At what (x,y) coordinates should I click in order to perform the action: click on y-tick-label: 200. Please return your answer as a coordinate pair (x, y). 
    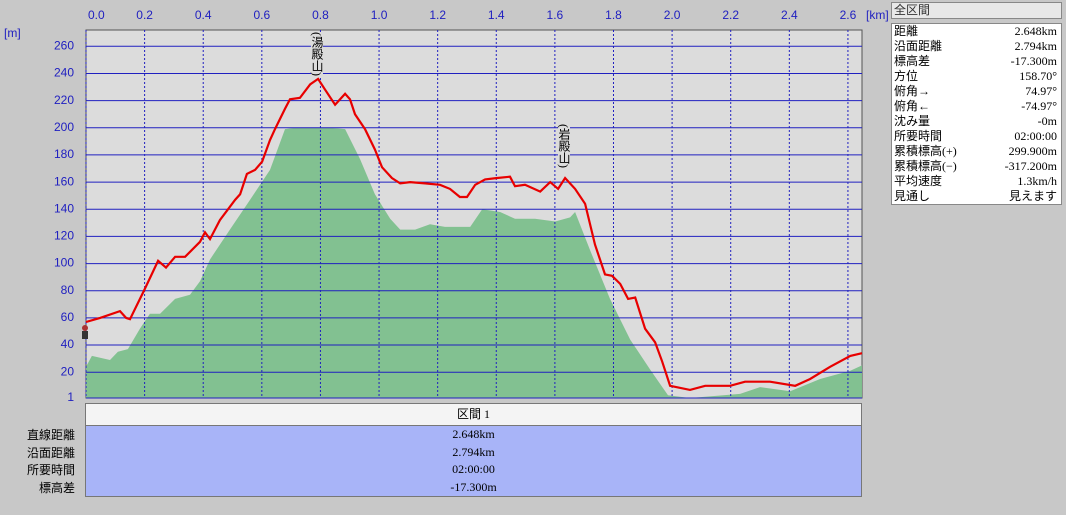
    Looking at the image, I should click on (64, 127).